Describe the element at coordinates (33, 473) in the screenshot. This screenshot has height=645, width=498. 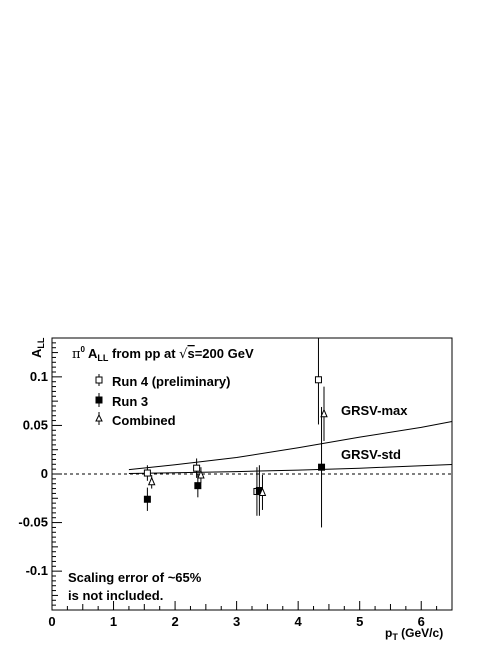
I see `y-tick-labels: 0.1 0.05 0 -0.05 -0.1` at that location.